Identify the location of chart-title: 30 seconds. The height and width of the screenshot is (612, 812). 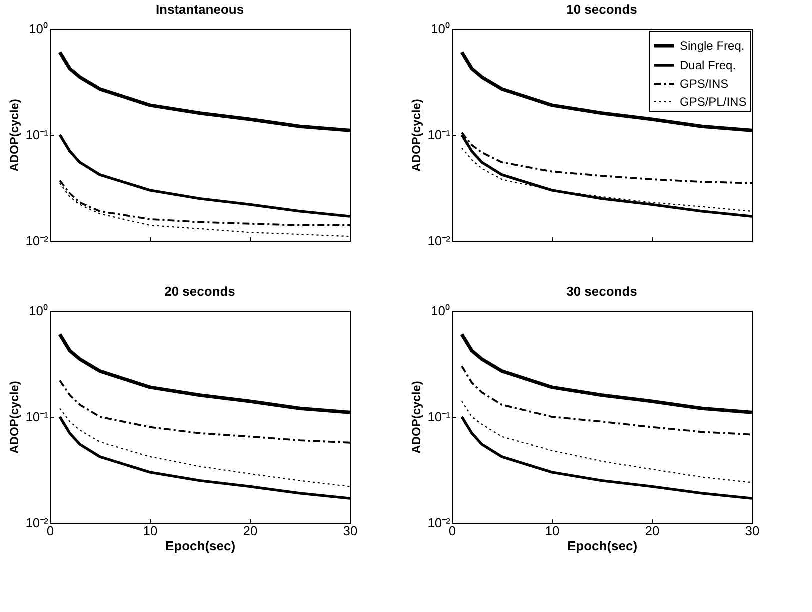
(602, 291).